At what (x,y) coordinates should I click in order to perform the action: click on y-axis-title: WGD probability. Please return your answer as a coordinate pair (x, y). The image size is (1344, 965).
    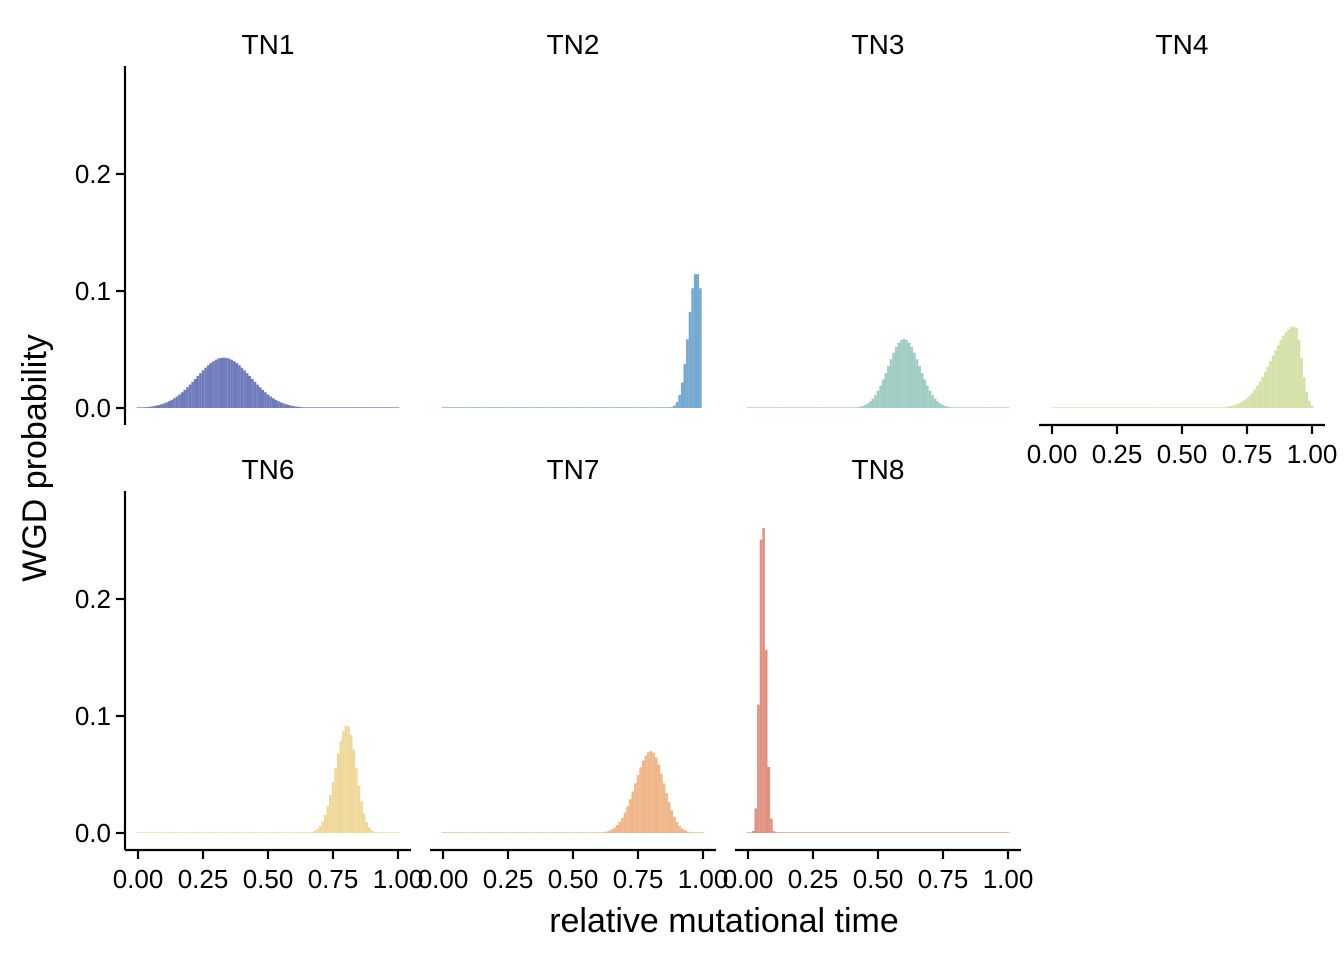
    Looking at the image, I should click on (35, 458).